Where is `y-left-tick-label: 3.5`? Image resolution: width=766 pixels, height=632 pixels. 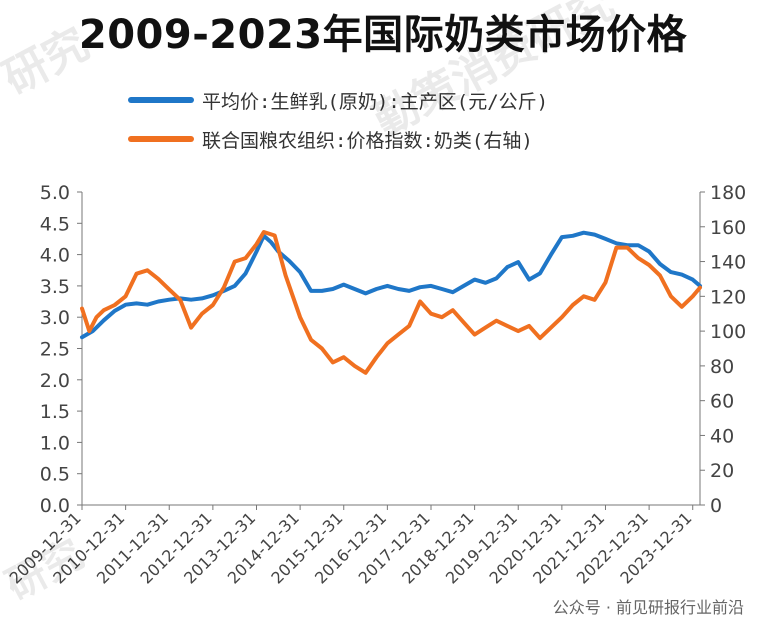
y-left-tick-label: 3.5 is located at coordinates (55, 287).